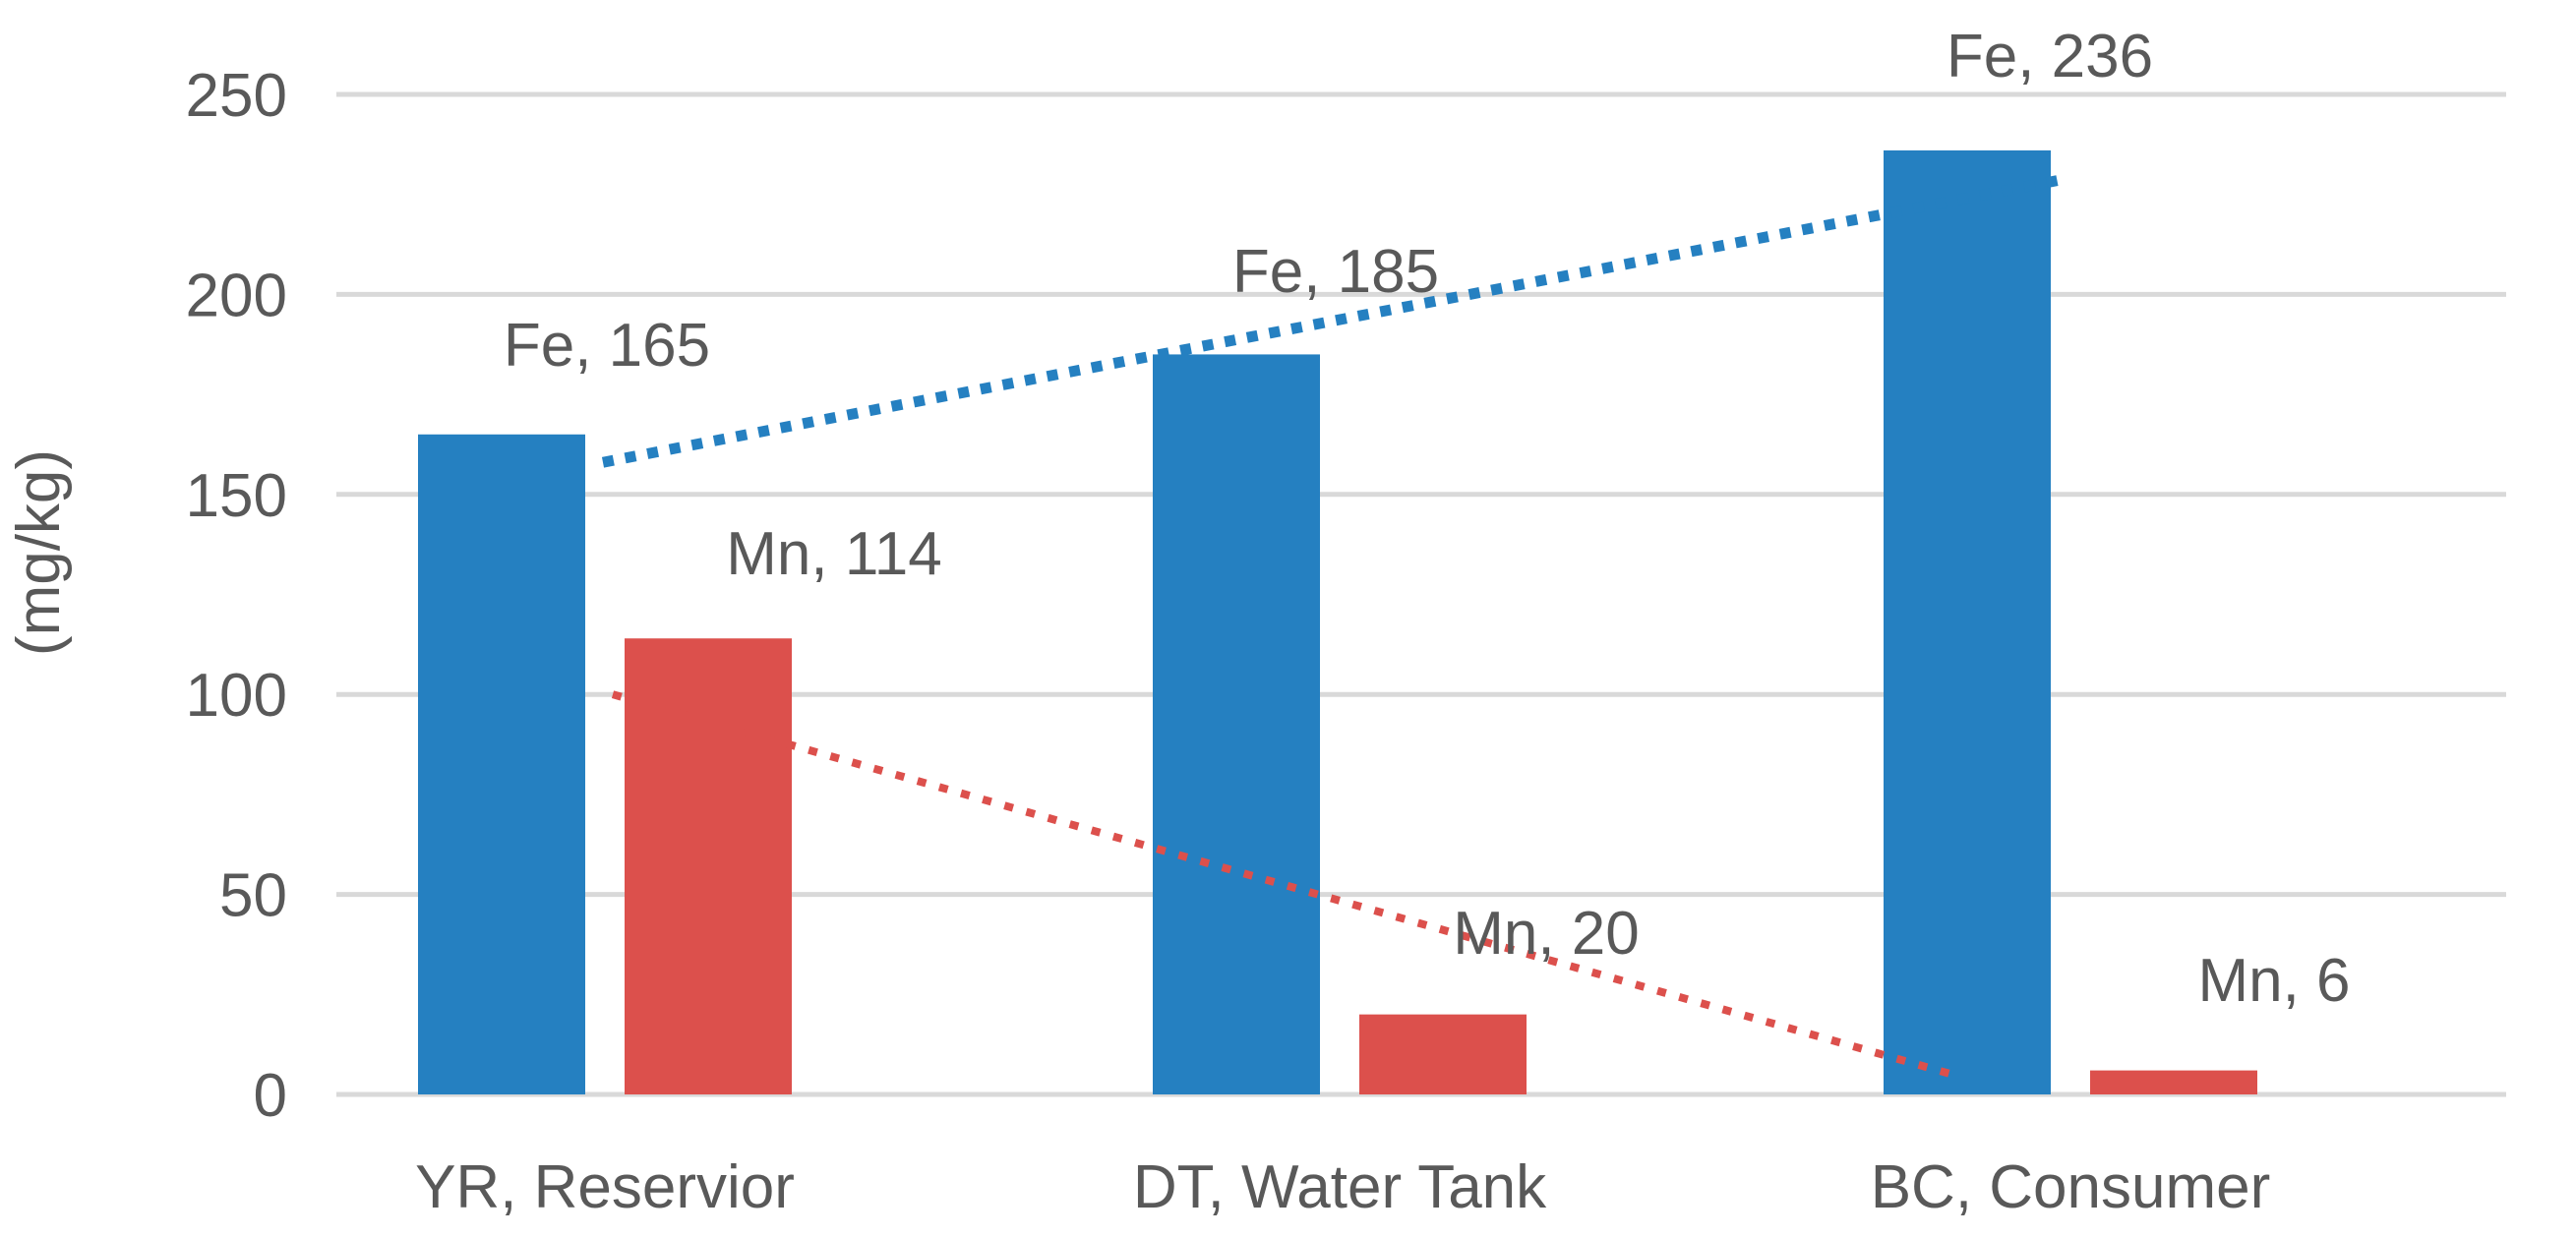 This screenshot has width=2576, height=1238. What do you see at coordinates (834, 554) in the screenshot?
I see `data-label-mn-0: Mn, 114` at bounding box center [834, 554].